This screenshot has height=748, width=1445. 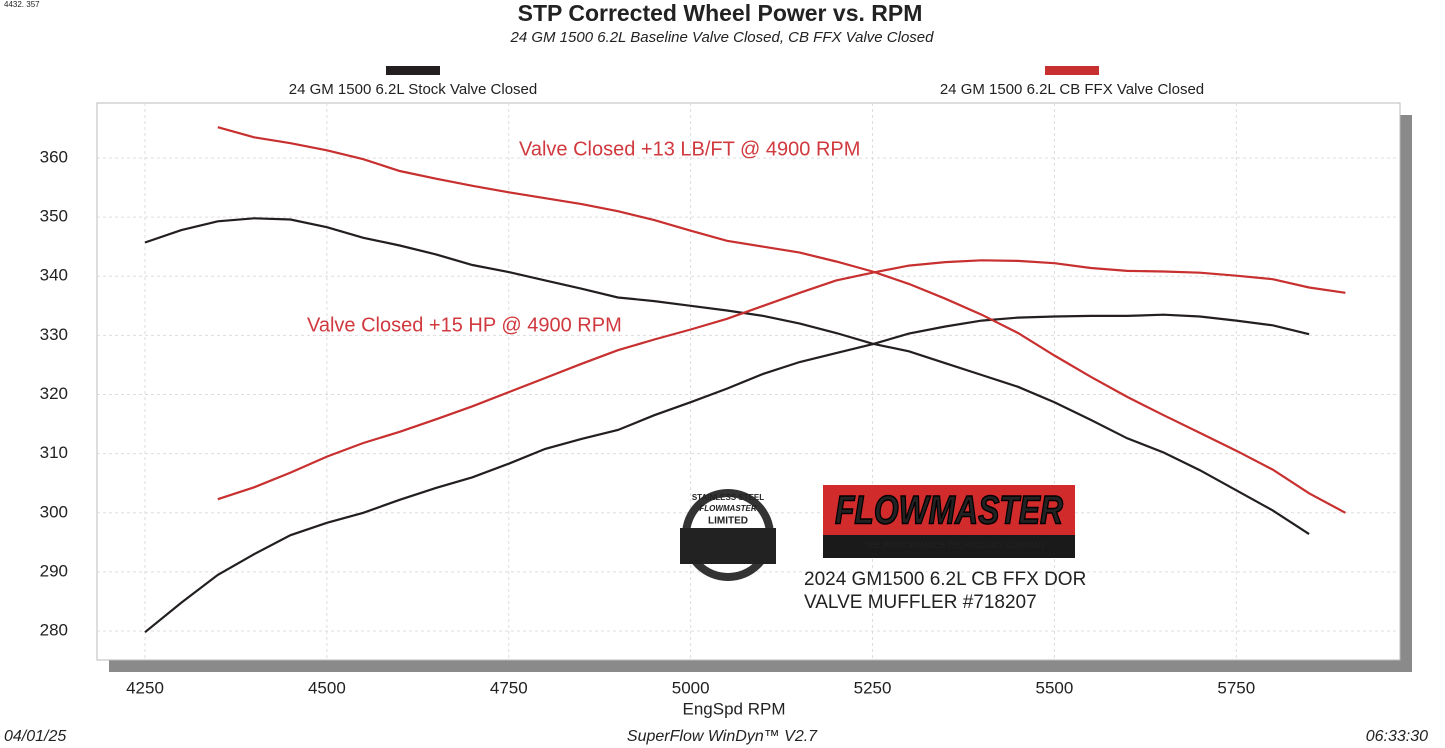 What do you see at coordinates (413, 89) in the screenshot?
I see `legend-label: 24 GM 1500 6.2L Stock Valve Closed` at bounding box center [413, 89].